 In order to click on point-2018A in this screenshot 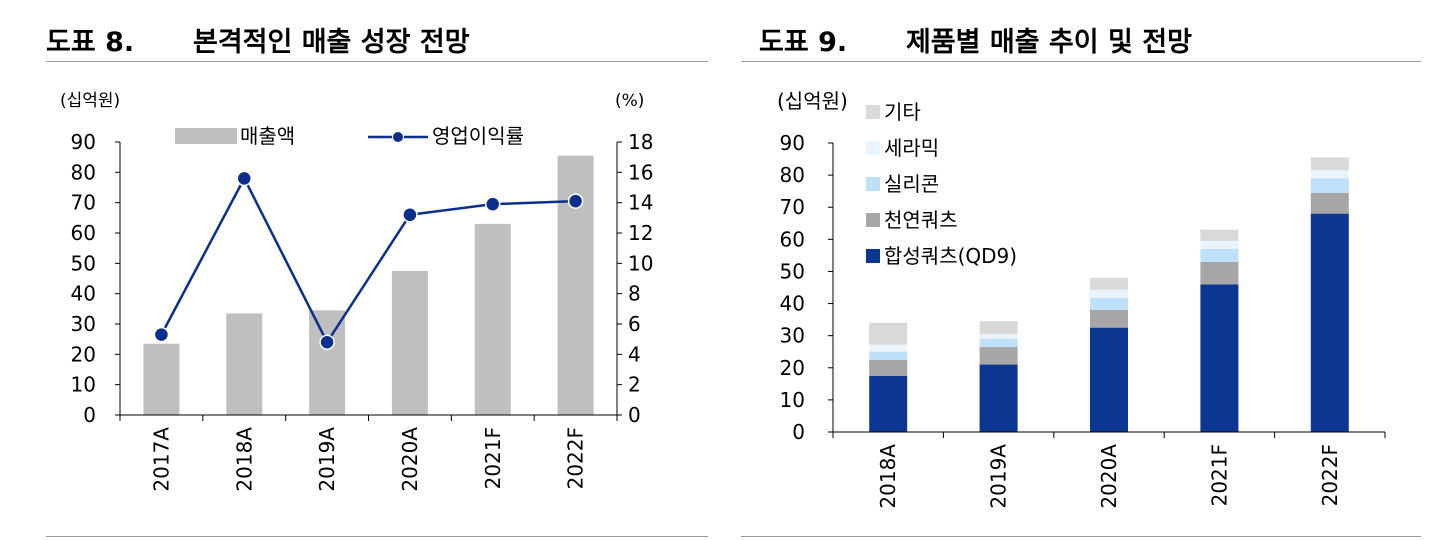, I will do `click(244, 178)`.